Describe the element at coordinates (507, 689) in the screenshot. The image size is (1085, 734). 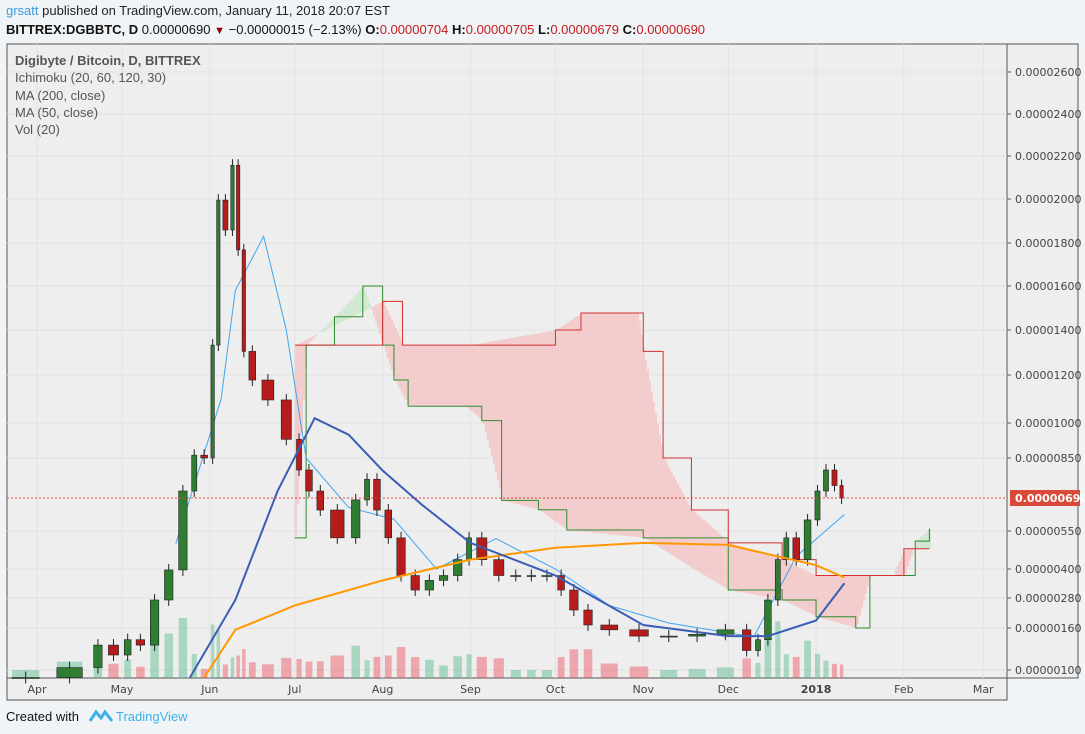
I see `time-axis` at that location.